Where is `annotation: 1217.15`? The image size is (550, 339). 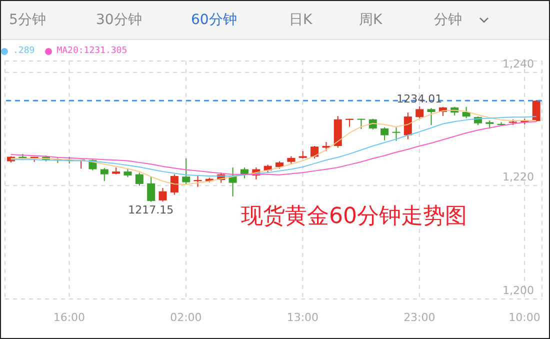 annotation: 1217.15 is located at coordinates (151, 210).